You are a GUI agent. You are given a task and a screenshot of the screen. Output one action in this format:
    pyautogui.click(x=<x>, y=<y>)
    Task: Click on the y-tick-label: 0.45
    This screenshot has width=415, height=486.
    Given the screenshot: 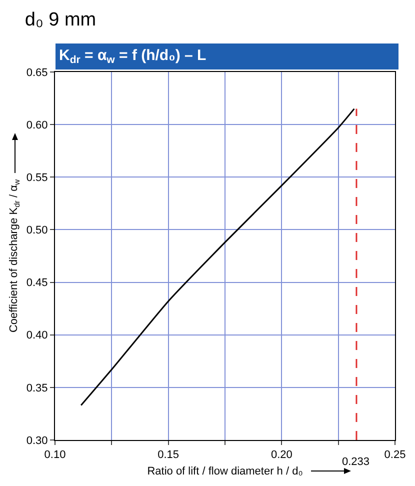 What is the action you would take?
    pyautogui.click(x=37, y=283)
    